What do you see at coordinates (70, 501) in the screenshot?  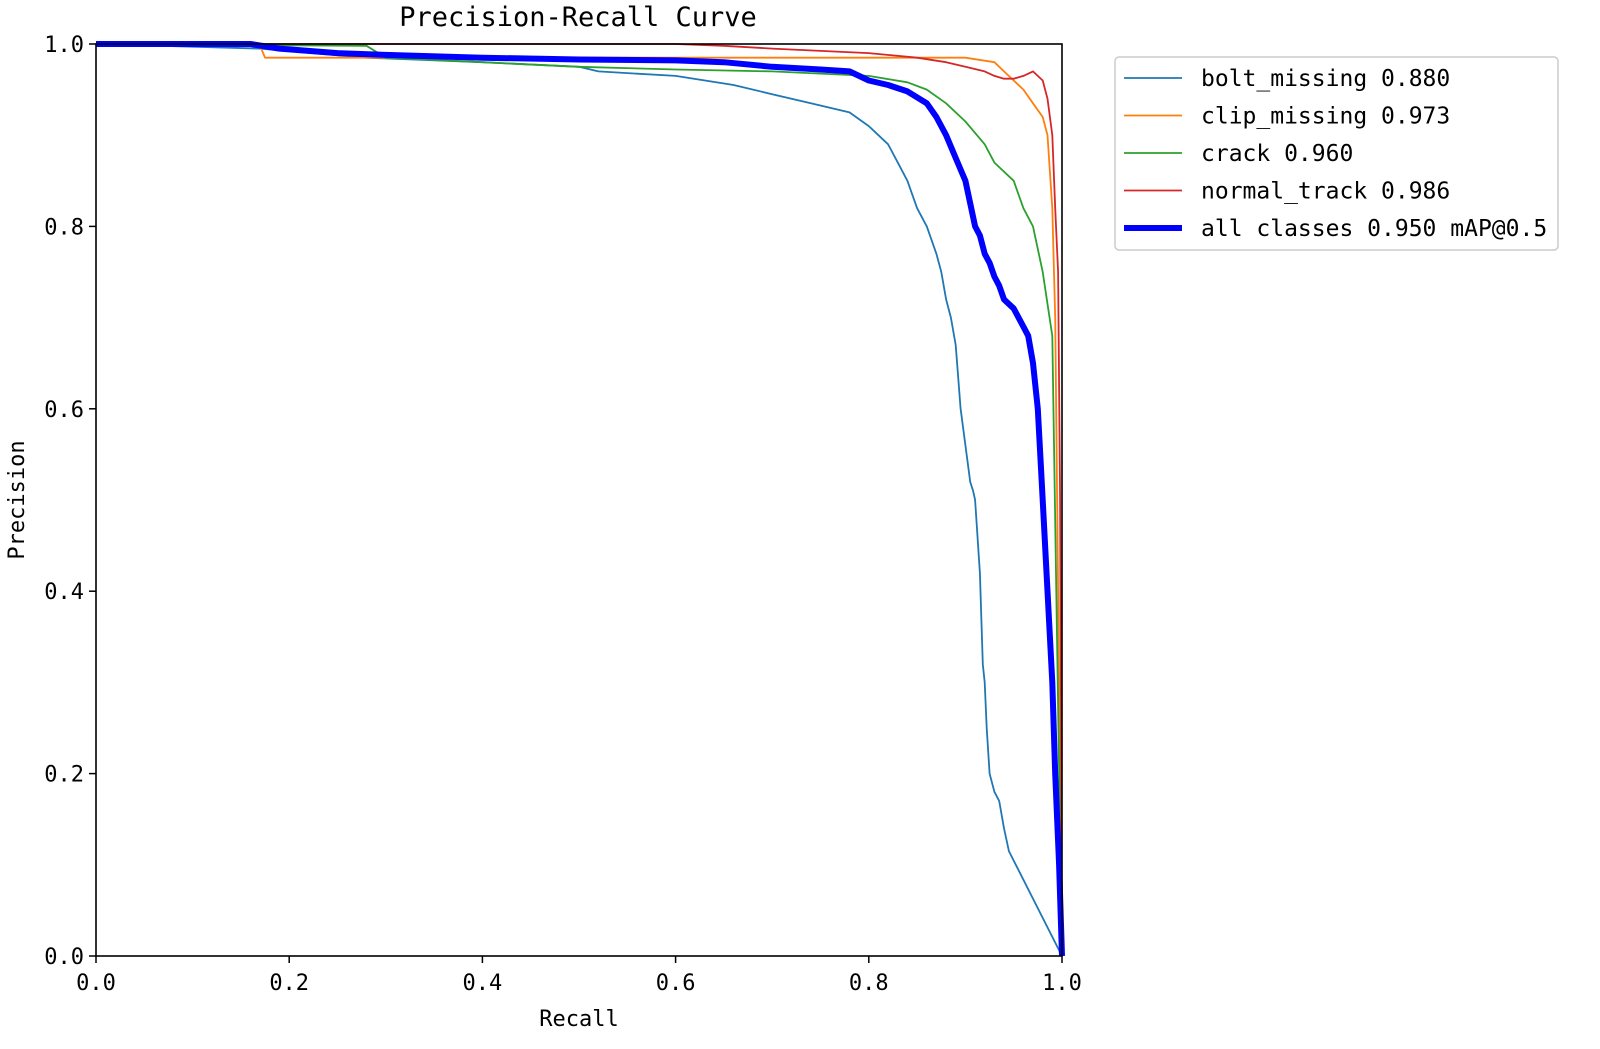 I see `y-axis-ticks: 0.0 0.2 0.4 0.6 0.8 1.0` at bounding box center [70, 501].